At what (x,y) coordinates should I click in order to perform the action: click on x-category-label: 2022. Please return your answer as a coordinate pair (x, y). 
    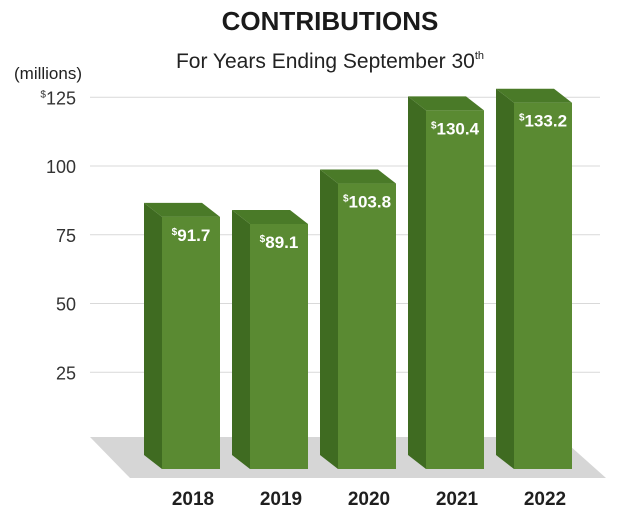
    Looking at the image, I should click on (545, 499).